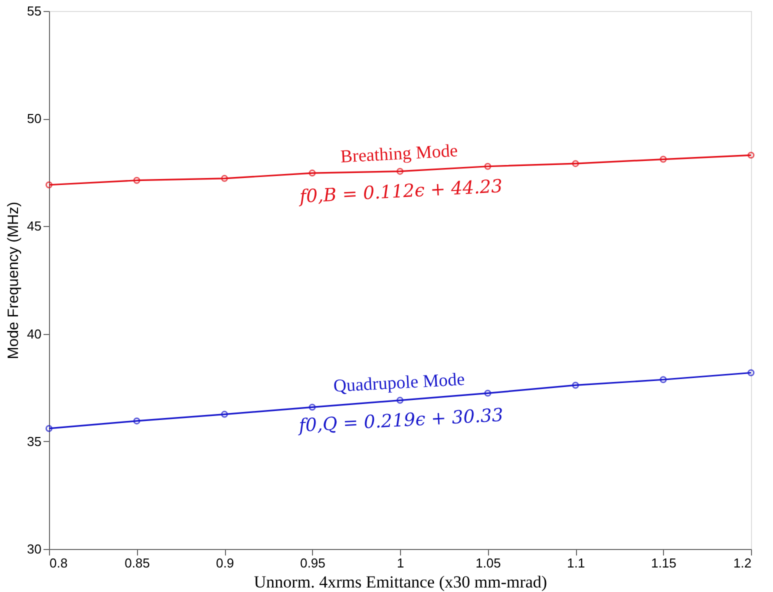 The height and width of the screenshot is (592, 773). What do you see at coordinates (576, 563) in the screenshot?
I see `x-tick-label: 1.1` at bounding box center [576, 563].